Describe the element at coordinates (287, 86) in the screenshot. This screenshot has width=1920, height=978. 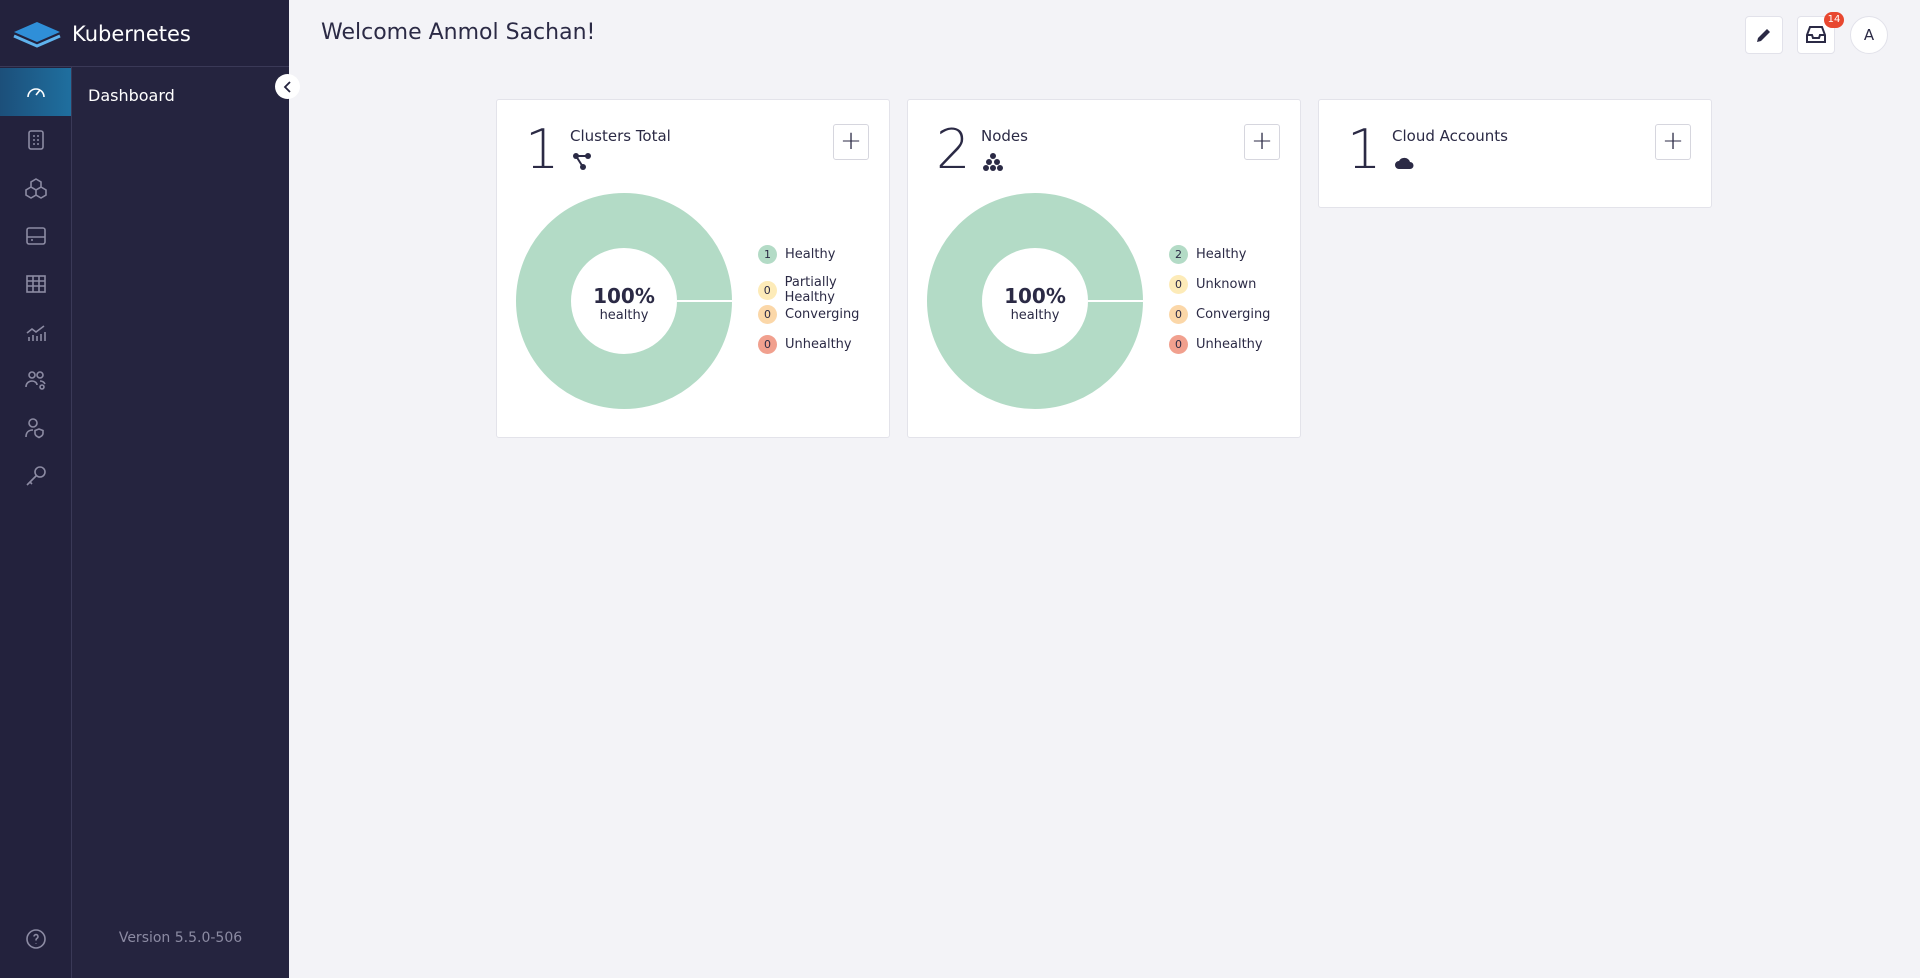
I see `collapse-button` at that location.